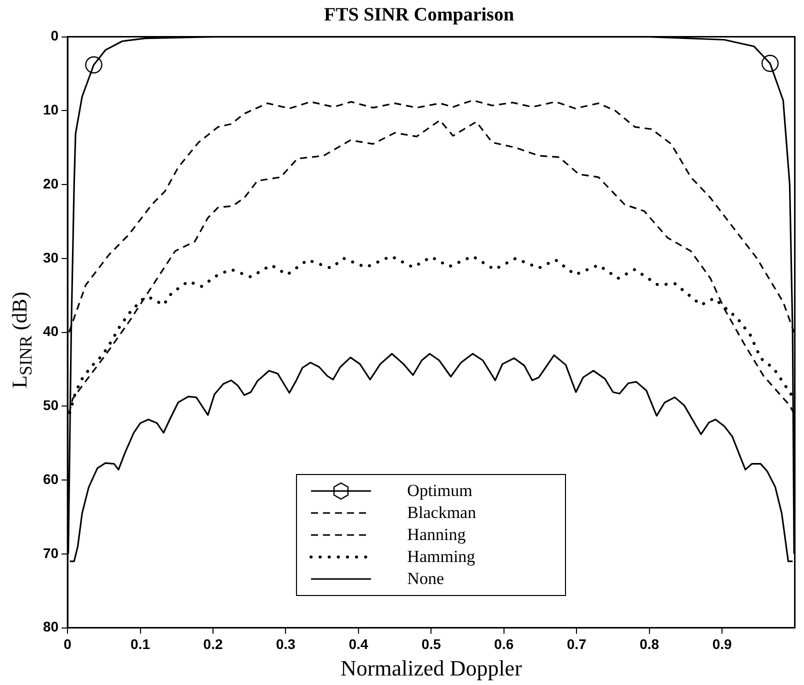  Describe the element at coordinates (425, 578) in the screenshot. I see `legend-label: None` at that location.